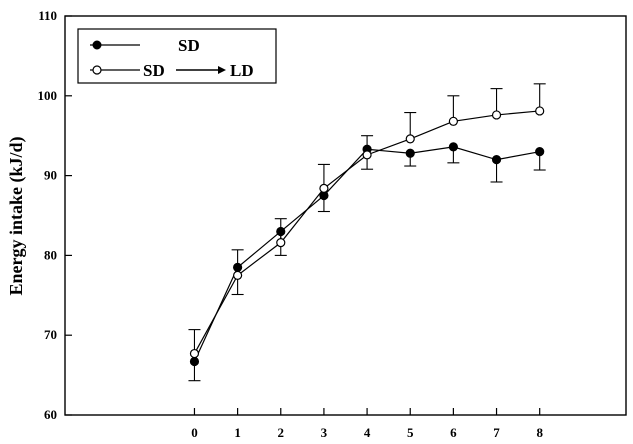  I want to click on legend-arrowhead-icon, so click(222, 70).